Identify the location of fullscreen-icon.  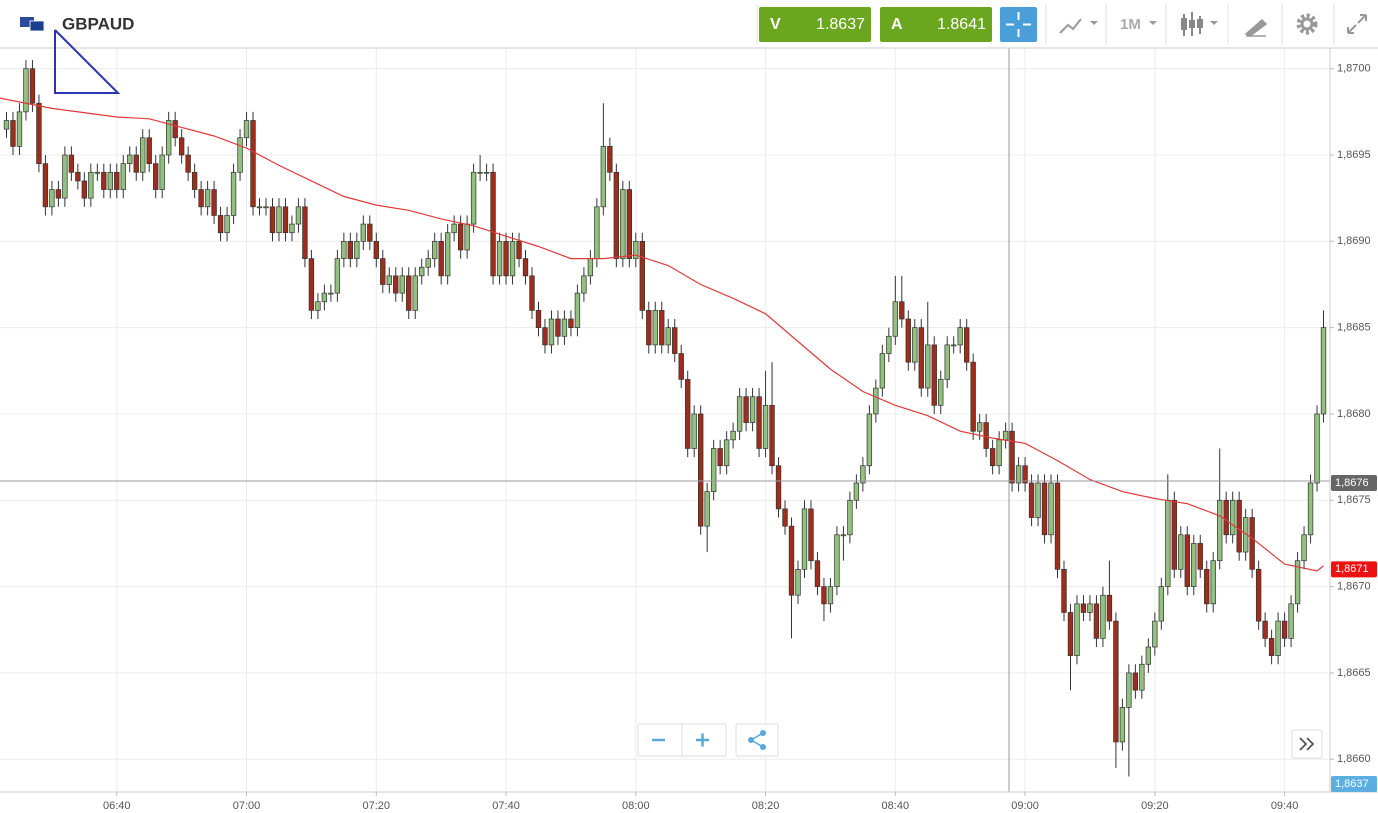
(1357, 24).